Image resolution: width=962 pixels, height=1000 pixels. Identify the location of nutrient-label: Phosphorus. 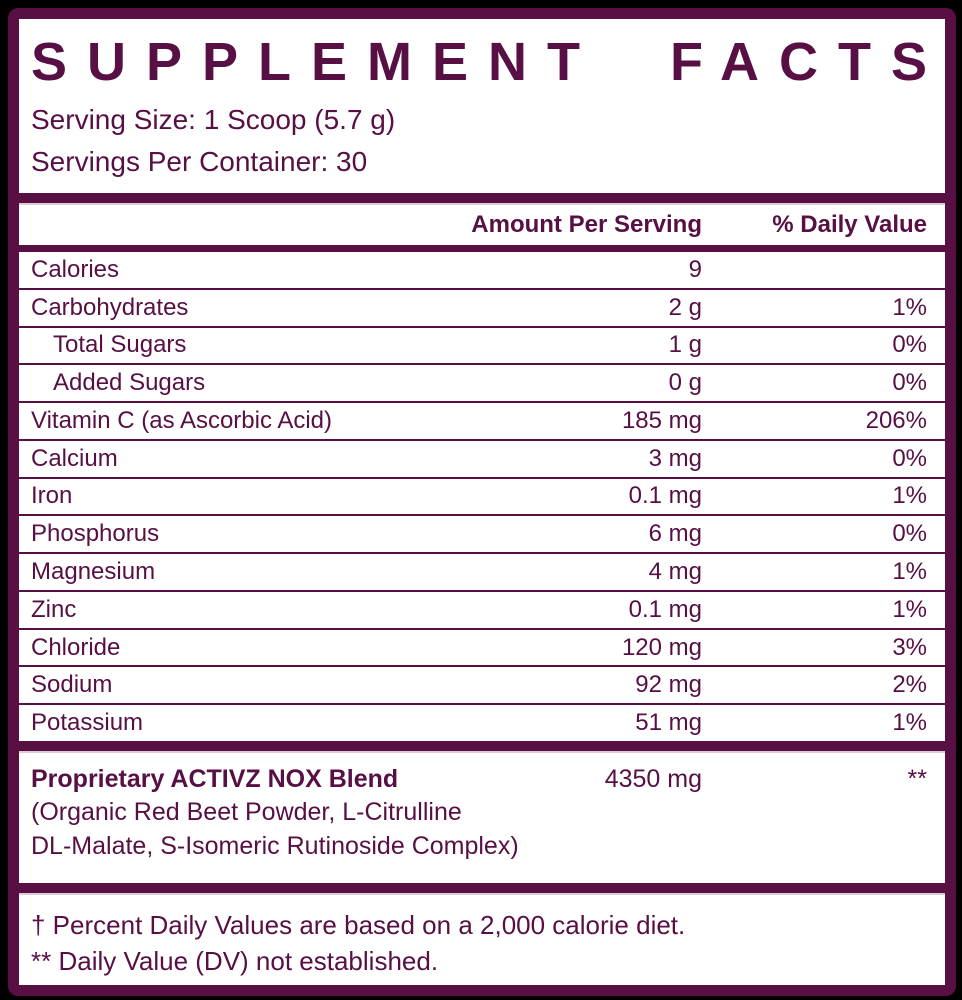
(95, 534).